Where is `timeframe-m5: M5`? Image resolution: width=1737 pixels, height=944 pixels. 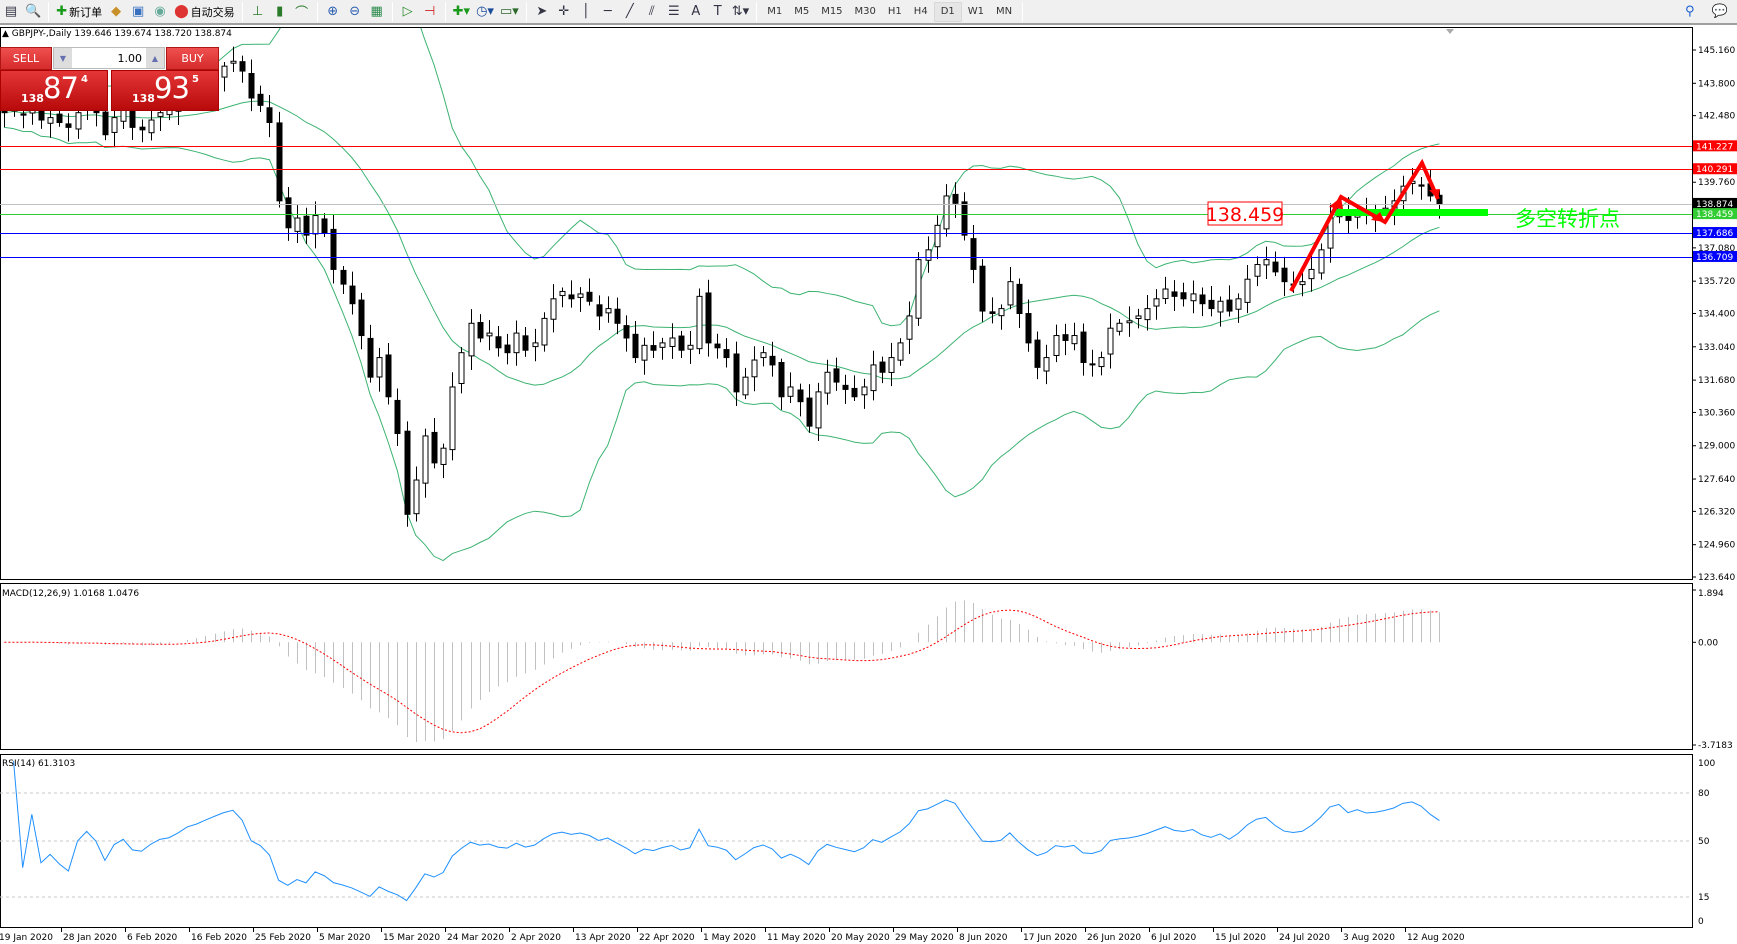
timeframe-m5: M5 is located at coordinates (802, 11).